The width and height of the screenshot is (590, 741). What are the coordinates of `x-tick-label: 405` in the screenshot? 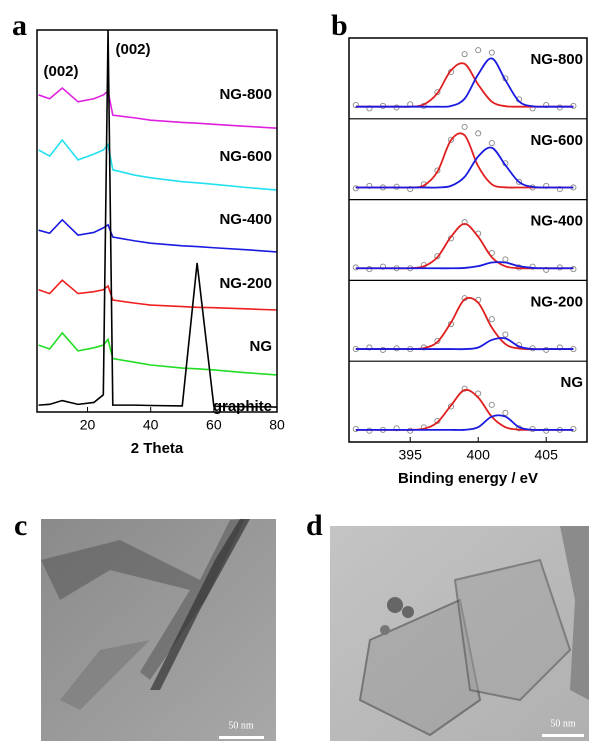 It's located at (547, 455).